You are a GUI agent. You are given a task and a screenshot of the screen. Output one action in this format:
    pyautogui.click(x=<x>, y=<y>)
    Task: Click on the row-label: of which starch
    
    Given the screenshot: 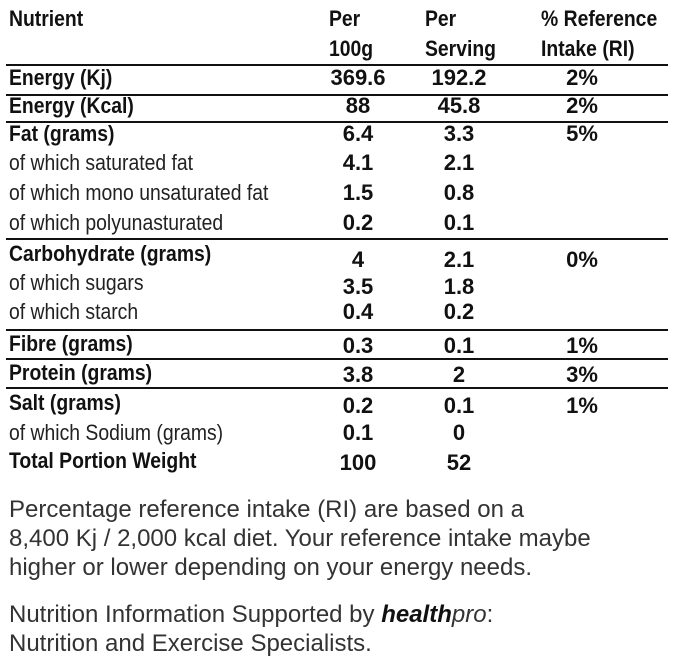 What is the action you would take?
    pyautogui.click(x=74, y=311)
    